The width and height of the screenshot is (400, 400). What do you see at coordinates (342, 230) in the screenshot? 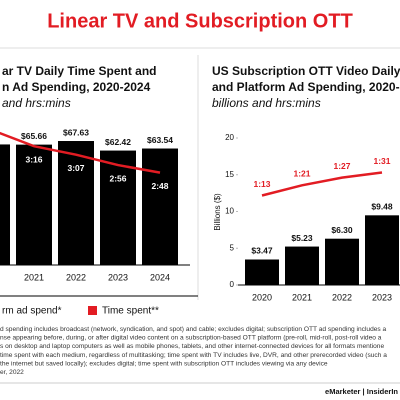
I see `bar-label: $6.30` at bounding box center [342, 230].